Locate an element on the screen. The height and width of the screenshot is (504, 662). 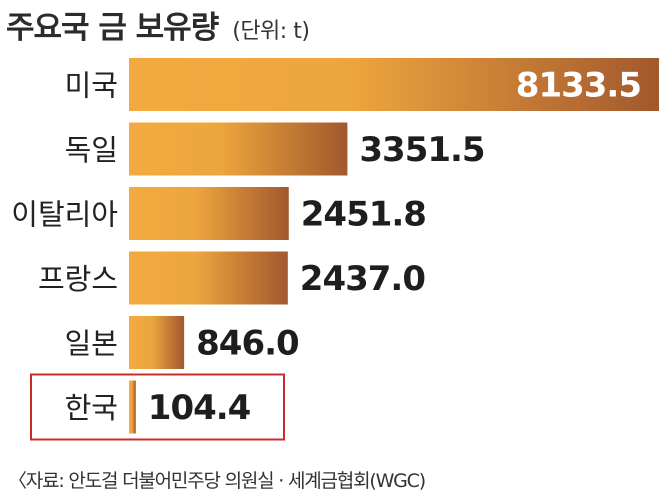
category-label-5: 한국 is located at coordinates (91, 408).